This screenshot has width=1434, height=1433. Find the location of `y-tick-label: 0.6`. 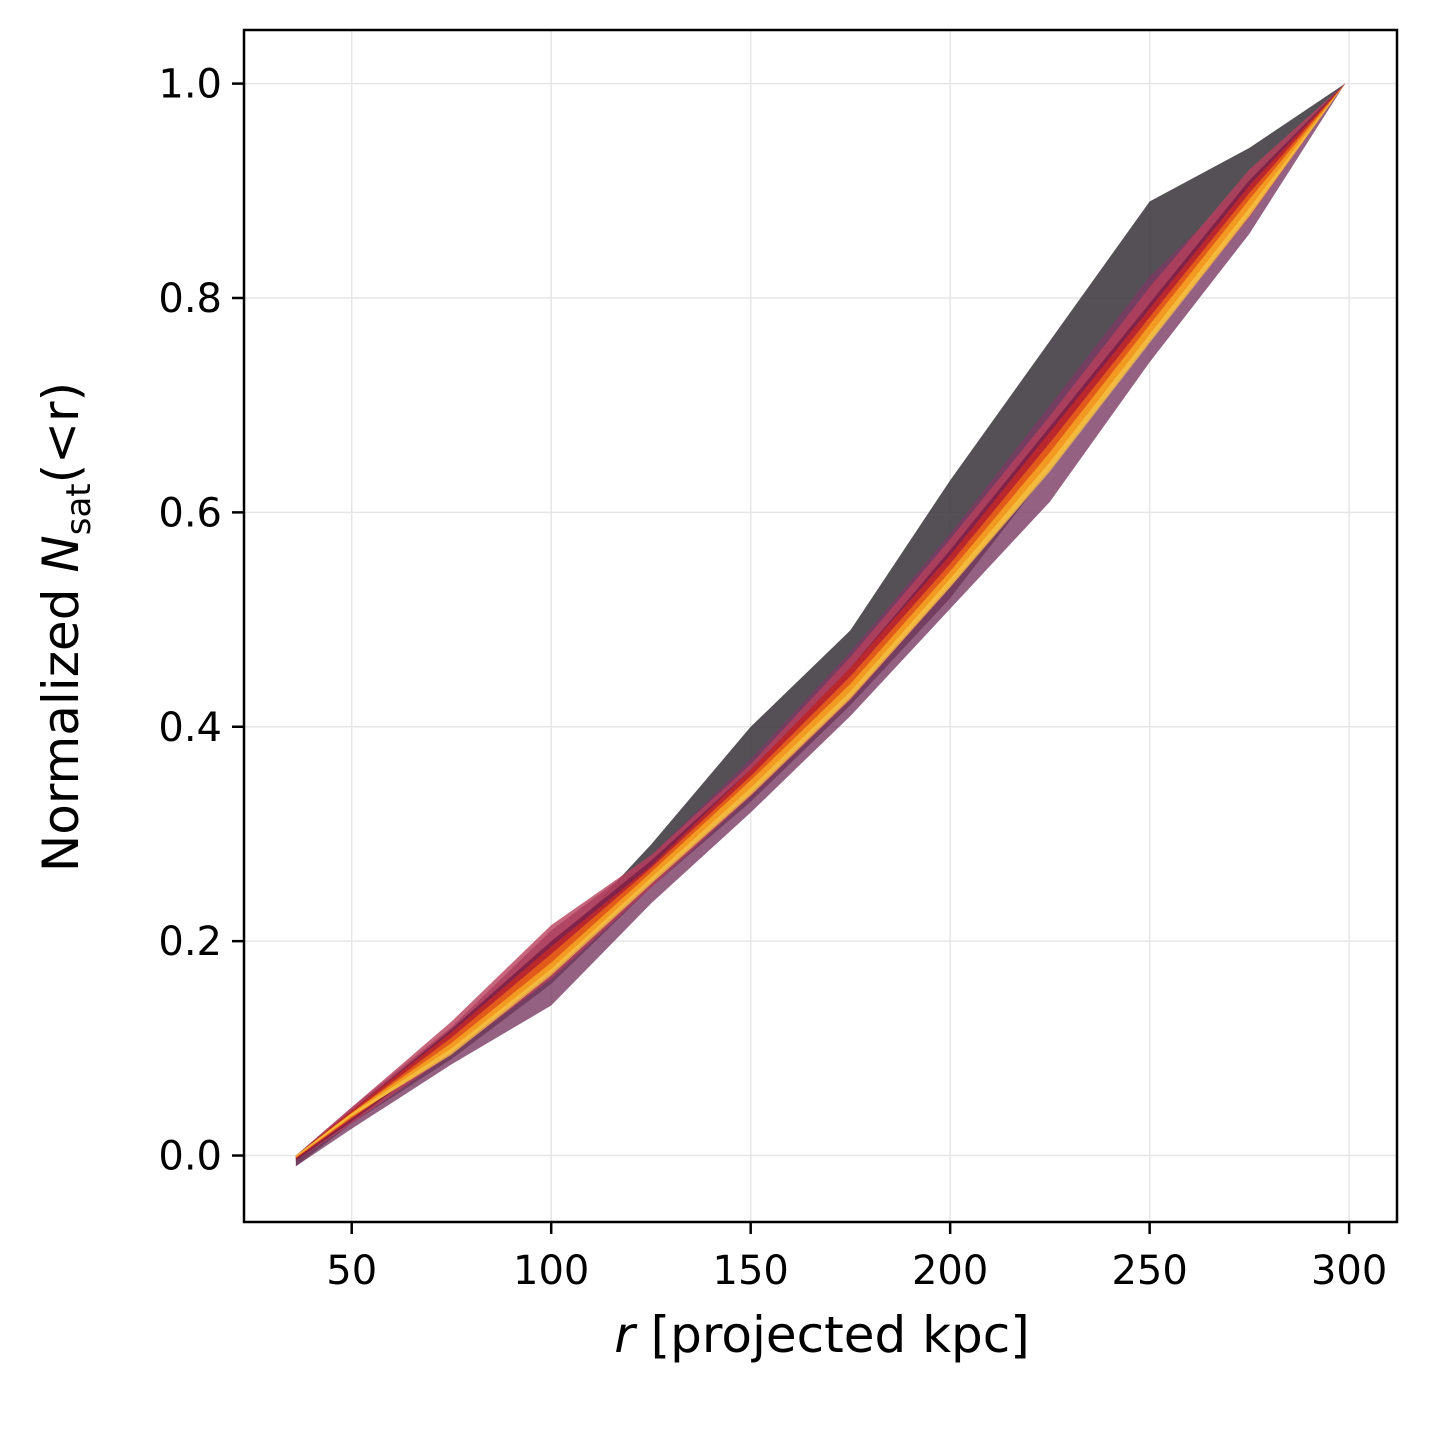

y-tick-label: 0.6 is located at coordinates (190, 513).